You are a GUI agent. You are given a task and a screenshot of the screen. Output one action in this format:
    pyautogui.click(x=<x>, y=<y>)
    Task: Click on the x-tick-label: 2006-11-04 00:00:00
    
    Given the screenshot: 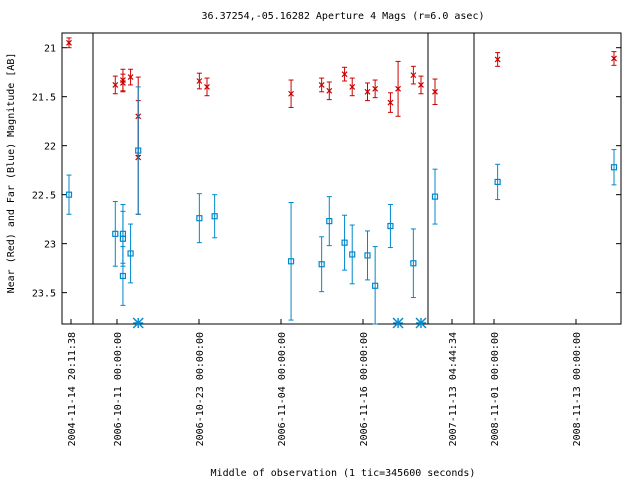 What is the action you would take?
    pyautogui.click(x=282, y=389)
    